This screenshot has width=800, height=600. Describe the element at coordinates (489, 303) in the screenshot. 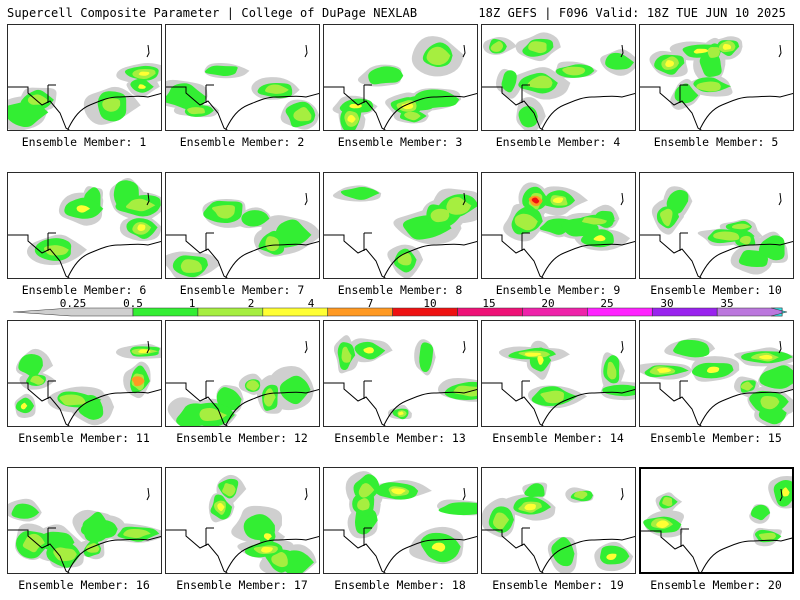

I see `color-scale-label: 15` at that location.